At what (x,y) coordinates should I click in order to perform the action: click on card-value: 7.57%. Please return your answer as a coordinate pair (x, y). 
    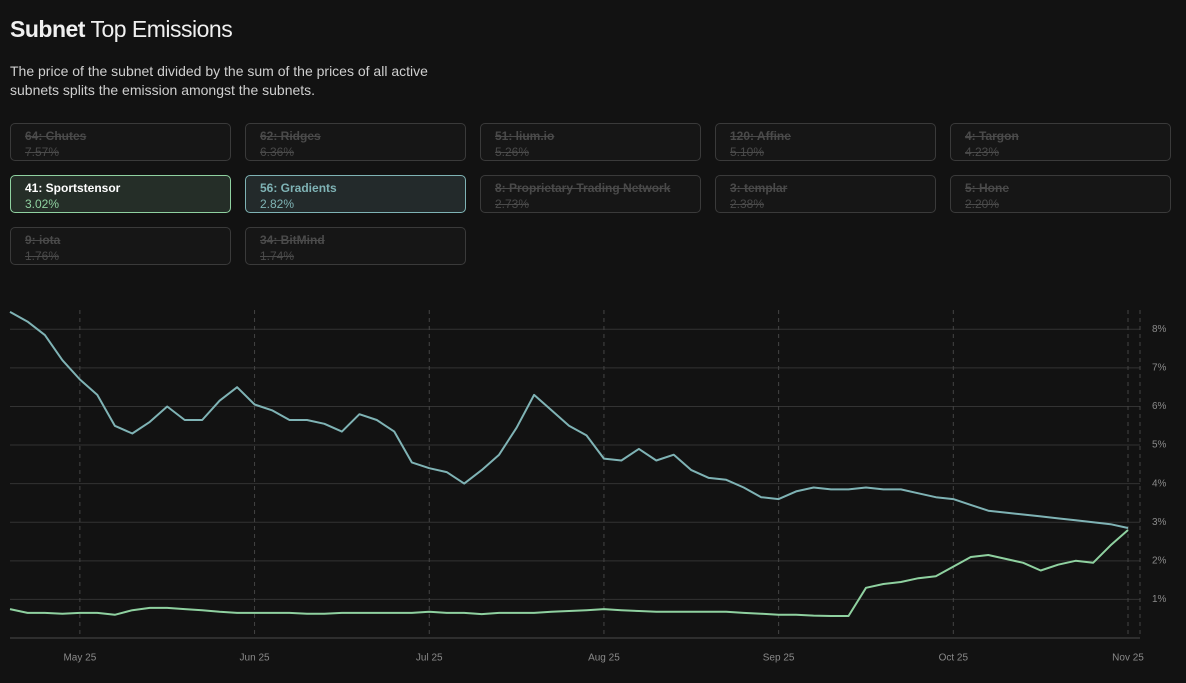
    Looking at the image, I should click on (42, 152).